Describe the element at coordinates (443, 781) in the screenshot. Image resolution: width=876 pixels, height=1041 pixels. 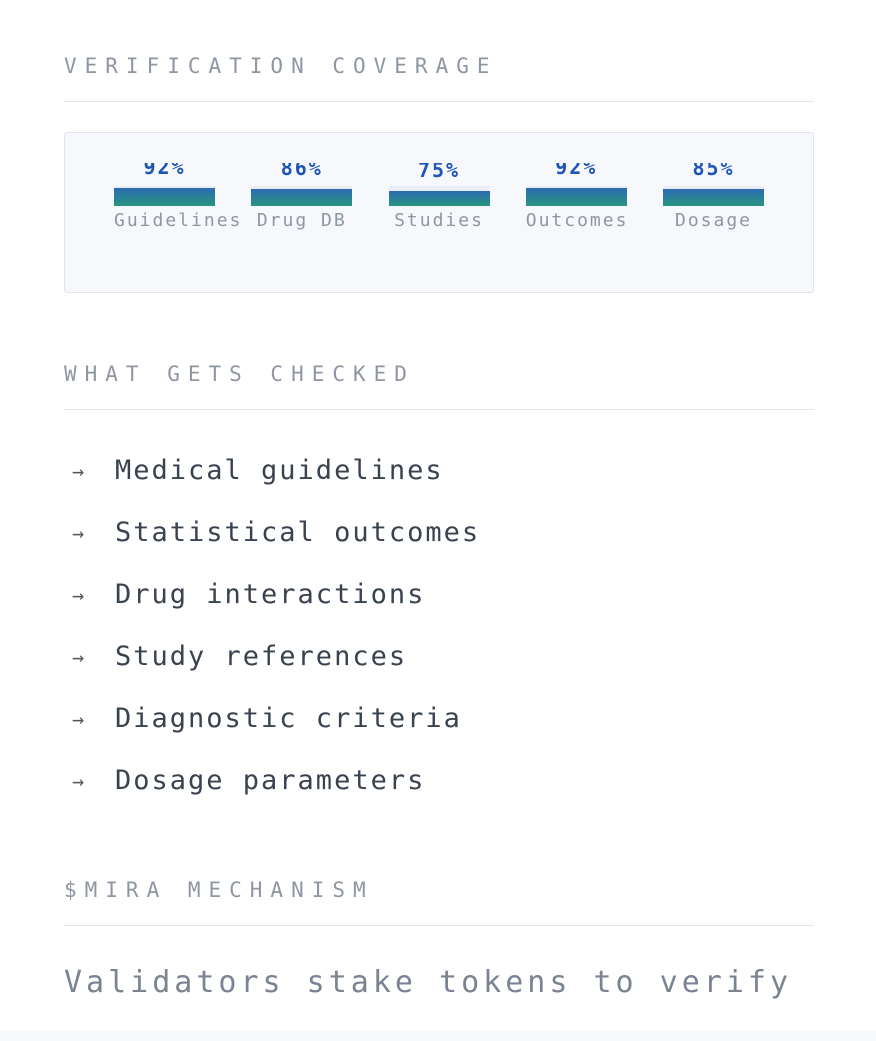
I see `list-item: → Dosage parameters` at that location.